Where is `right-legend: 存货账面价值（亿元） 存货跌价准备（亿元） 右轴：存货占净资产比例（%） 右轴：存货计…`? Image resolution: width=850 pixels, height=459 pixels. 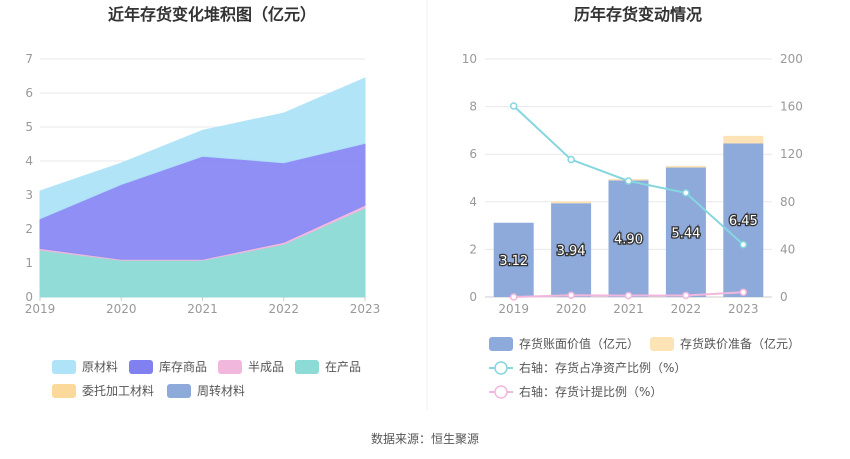 right-legend: 存货账面价值（亿元） 存货跌价准备（亿元） 右轴：存货占净资产比例（%） 右轴：存货计… is located at coordinates (644, 367).